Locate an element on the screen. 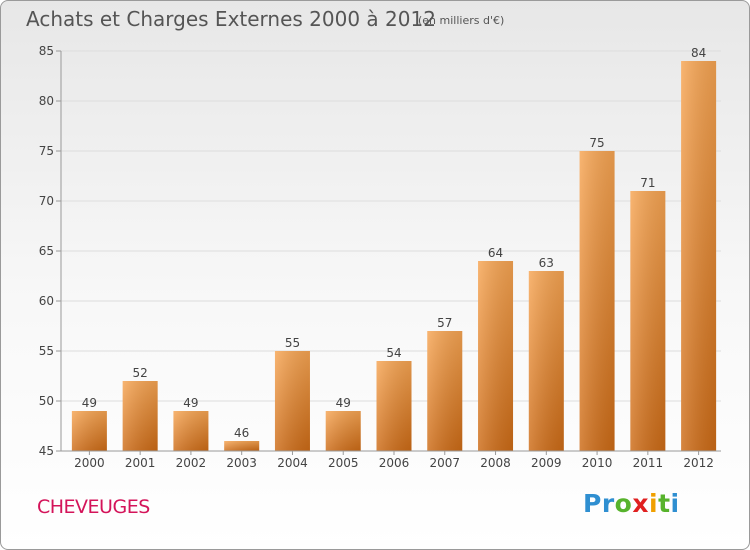  y-tick-label: 70 is located at coordinates (46, 201).